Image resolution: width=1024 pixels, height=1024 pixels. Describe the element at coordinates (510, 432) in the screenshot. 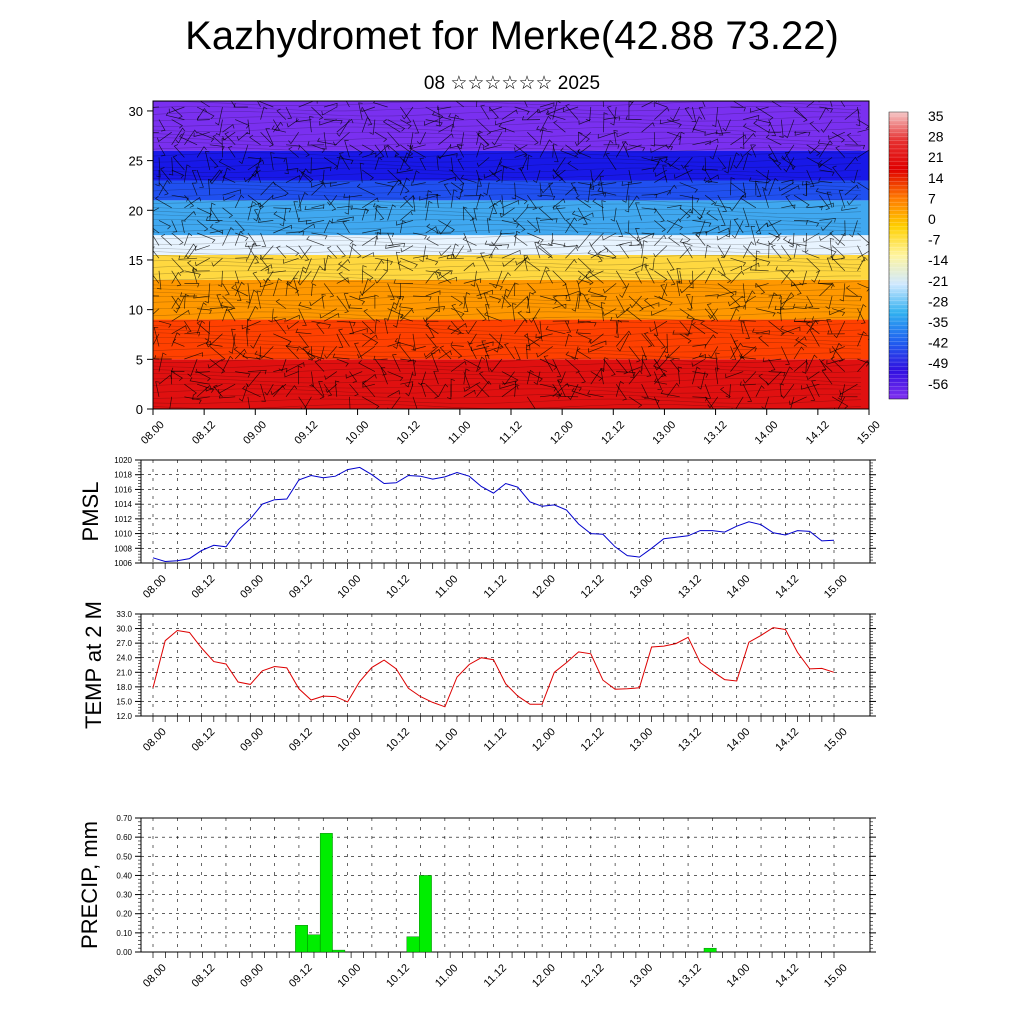

I see `x-tick-label: 11.12` at that location.